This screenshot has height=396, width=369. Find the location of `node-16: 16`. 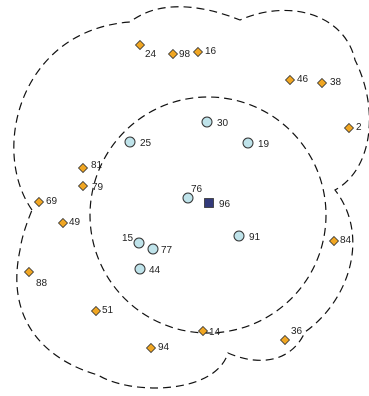

node-16: 16 is located at coordinates (204, 52).